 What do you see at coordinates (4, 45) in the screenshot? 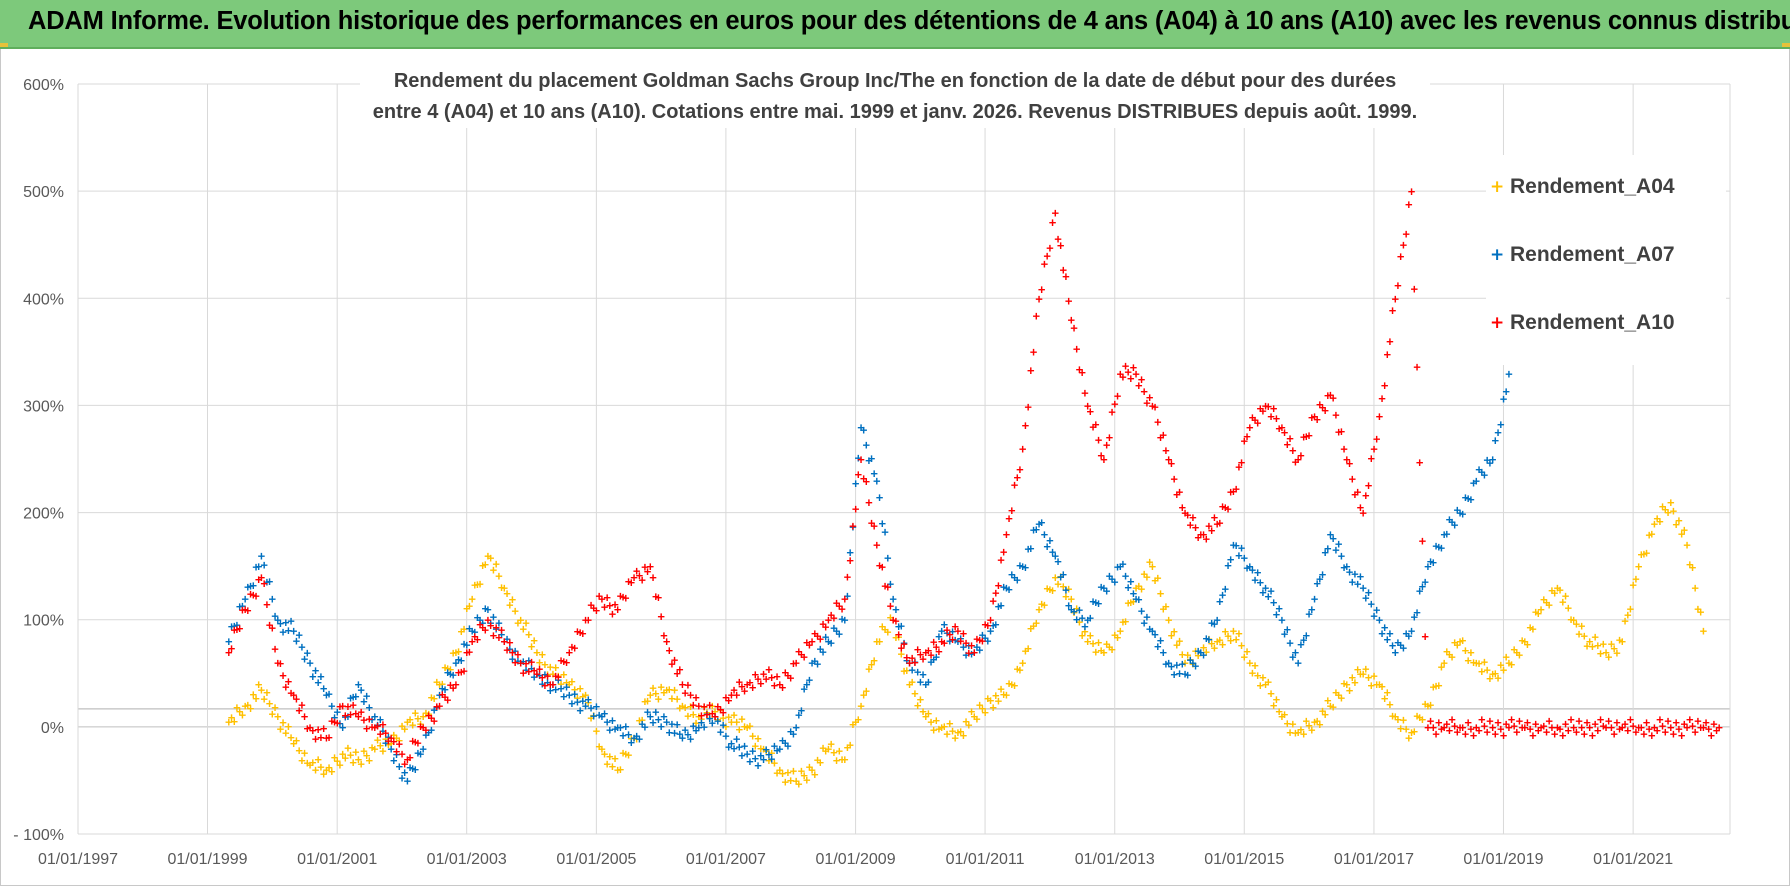
I see `banner-corner-left` at bounding box center [4, 45].